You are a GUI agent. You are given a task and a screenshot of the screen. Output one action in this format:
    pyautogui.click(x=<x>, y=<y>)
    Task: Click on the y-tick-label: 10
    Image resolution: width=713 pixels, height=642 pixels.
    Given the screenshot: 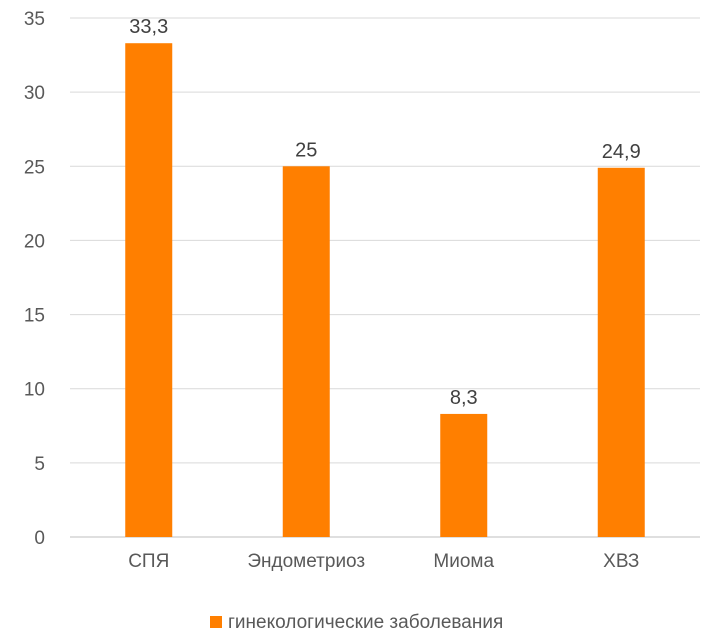 What is the action you would take?
    pyautogui.click(x=34, y=390)
    